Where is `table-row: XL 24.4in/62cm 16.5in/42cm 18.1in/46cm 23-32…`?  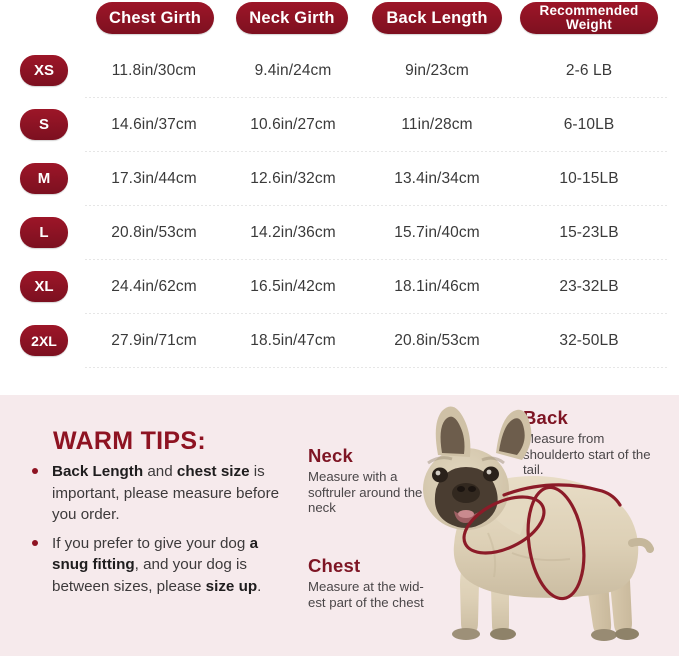 table-row: XL 24.4in/62cm 16.5in/42cm 18.1in/46cm 23-32… is located at coordinates (339, 287).